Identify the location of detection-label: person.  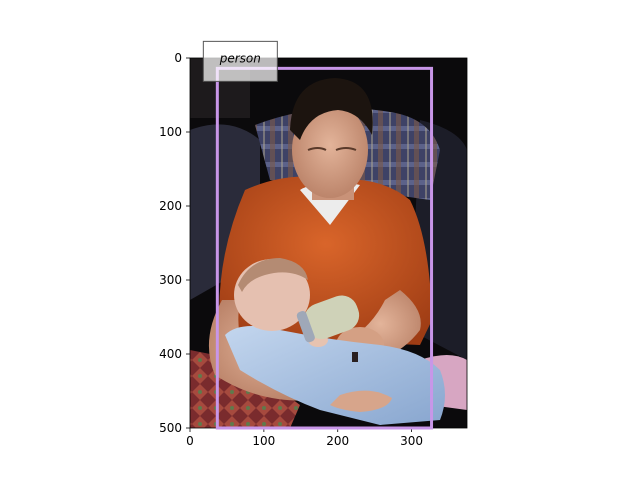
(240, 58).